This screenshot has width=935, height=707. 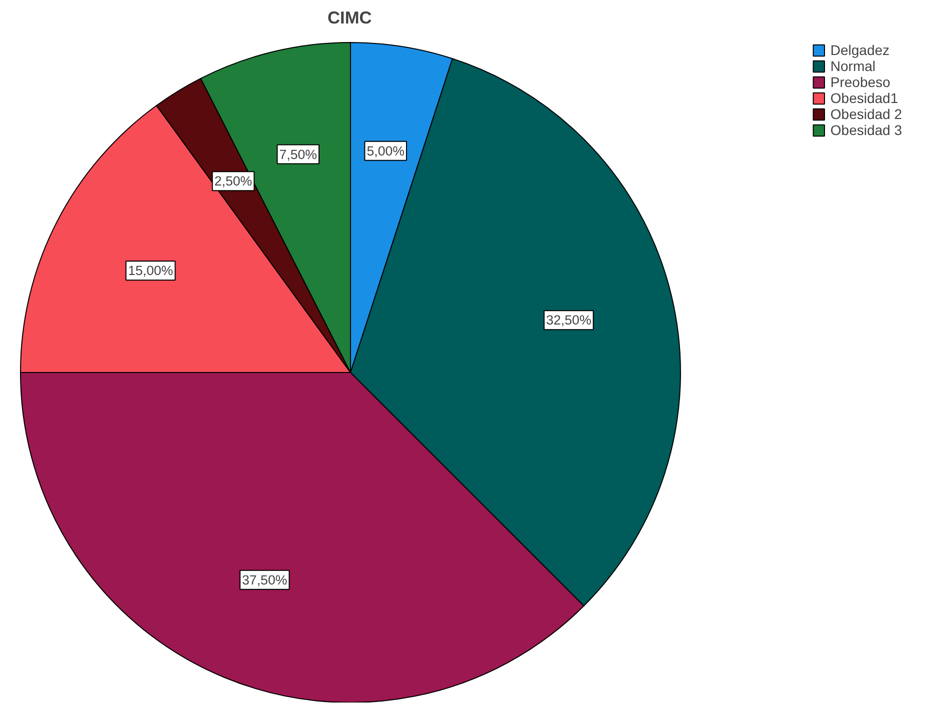 I want to click on data-label: 15,00%, so click(x=151, y=270).